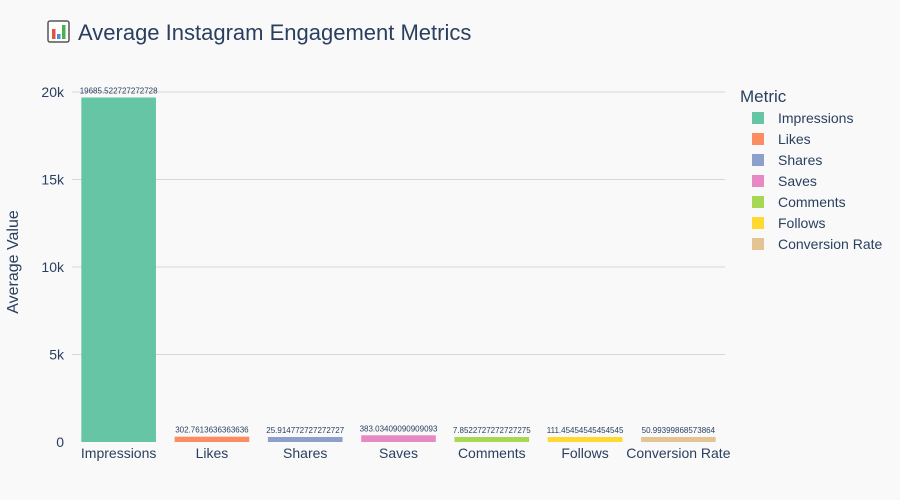  What do you see at coordinates (118, 453) in the screenshot?
I see `x-tick-label: Impressions` at bounding box center [118, 453].